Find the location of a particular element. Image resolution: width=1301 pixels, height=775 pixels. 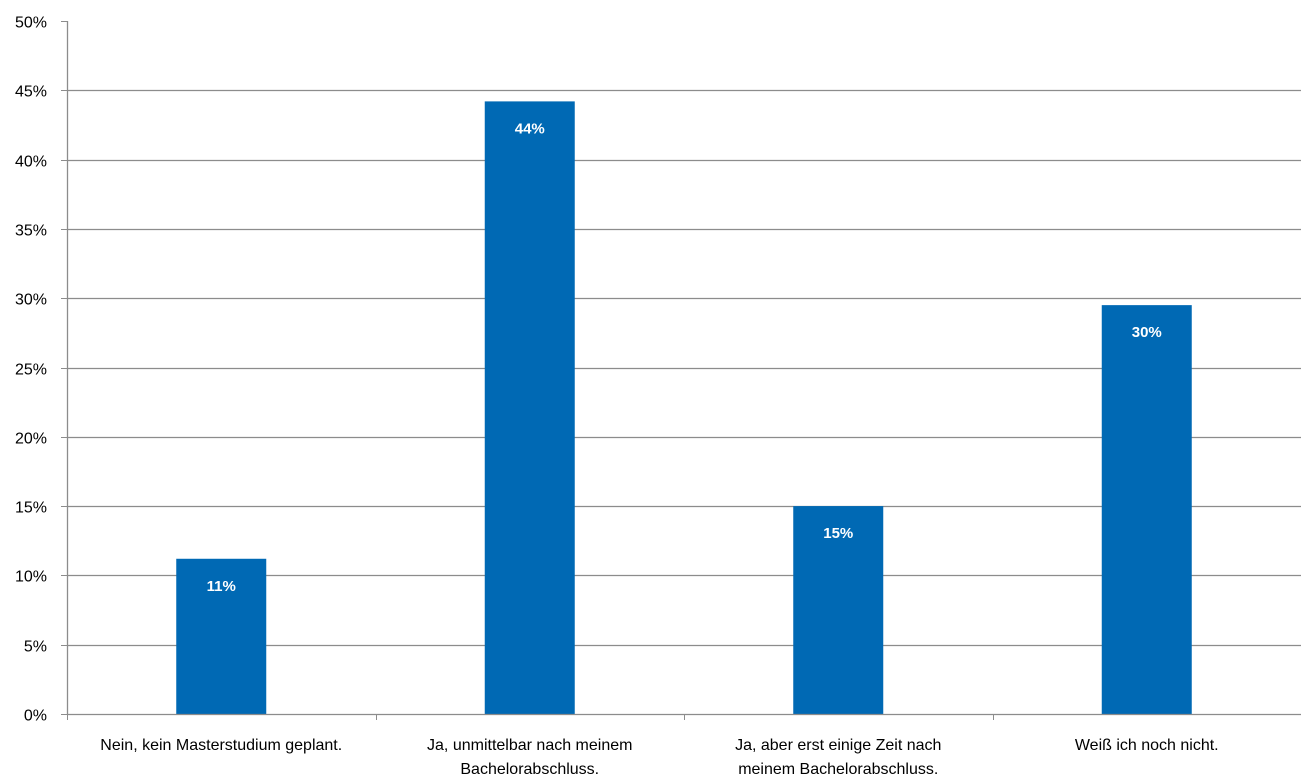

y-tick-label: 25% is located at coordinates (31, 370).